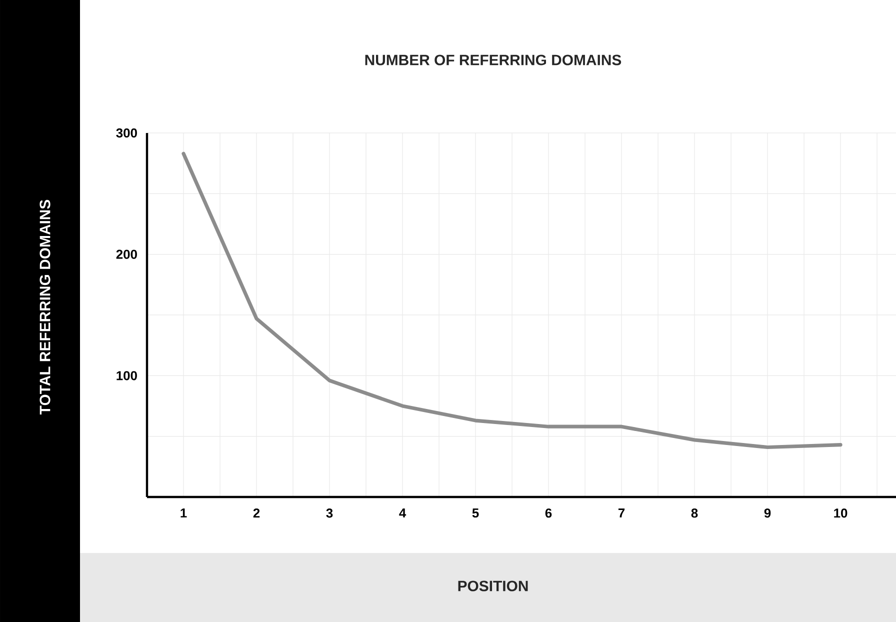  I want to click on x-tick-label: 2, so click(256, 513).